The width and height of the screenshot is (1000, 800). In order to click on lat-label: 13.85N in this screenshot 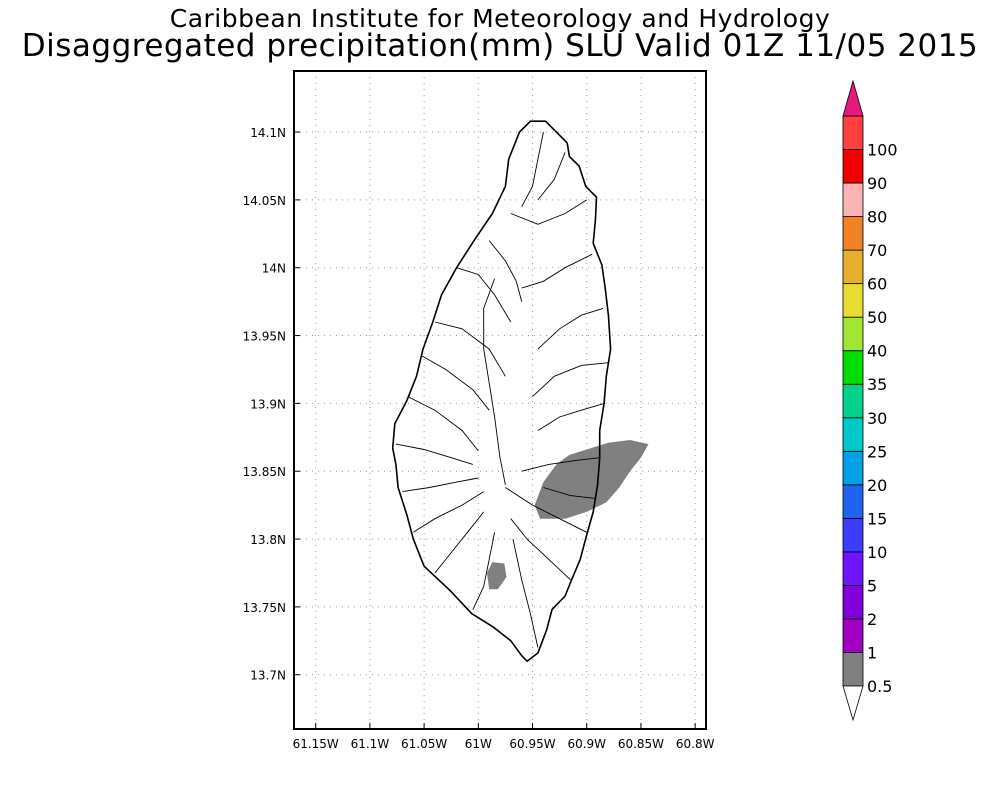, I will do `click(264, 472)`.